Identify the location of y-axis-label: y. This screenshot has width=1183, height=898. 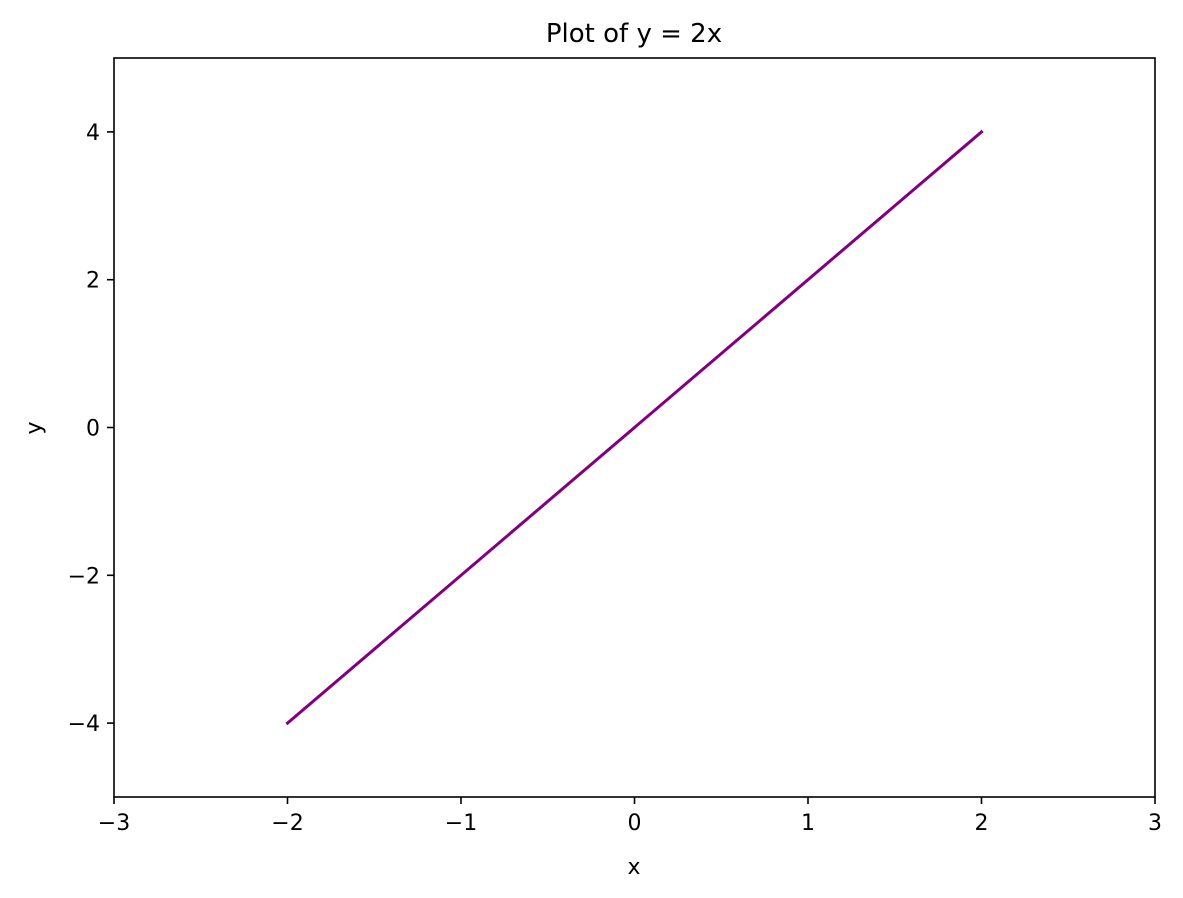
(34, 427).